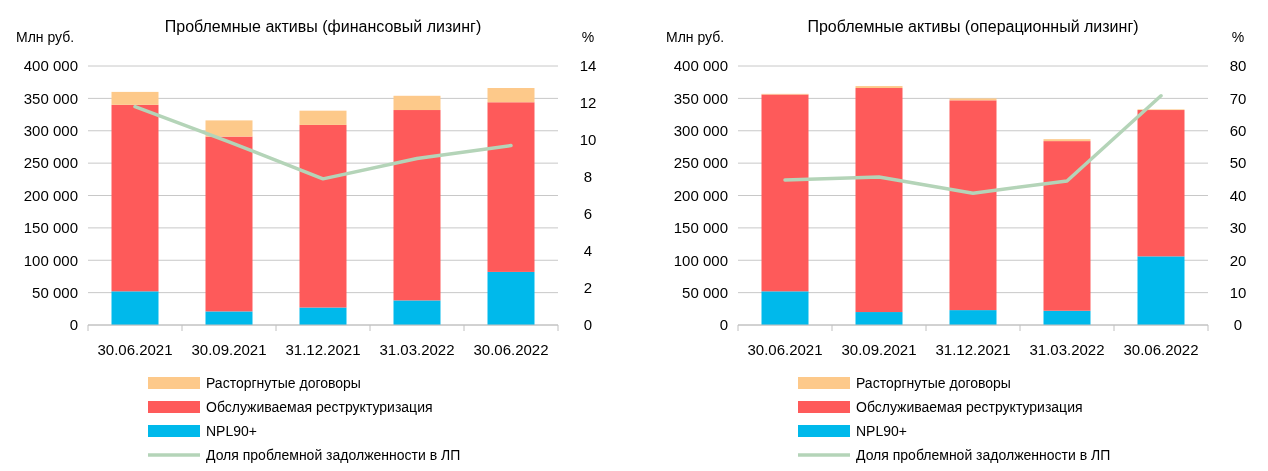 The height and width of the screenshot is (471, 1268). What do you see at coordinates (588, 214) in the screenshot?
I see `y2-tick-label: 6` at bounding box center [588, 214].